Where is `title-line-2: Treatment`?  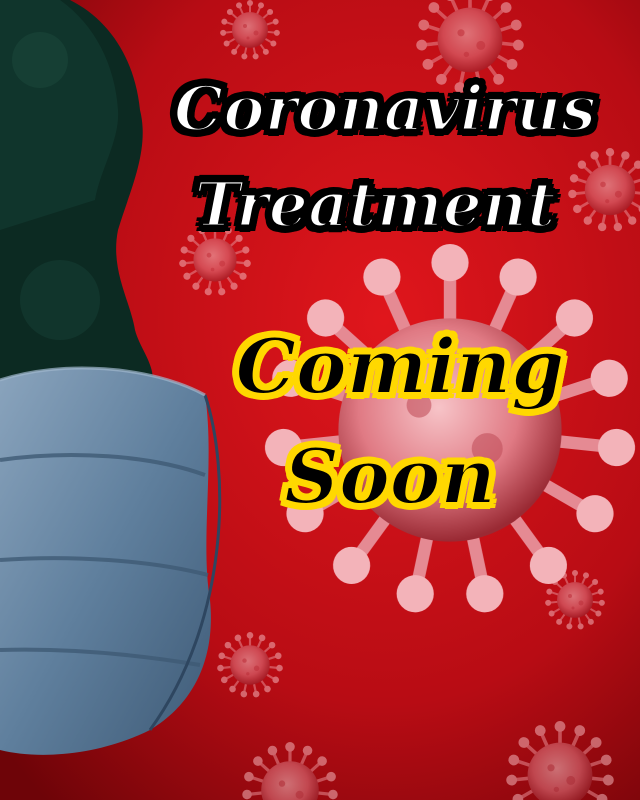
title-line-2: Treatment is located at coordinates (375, 205).